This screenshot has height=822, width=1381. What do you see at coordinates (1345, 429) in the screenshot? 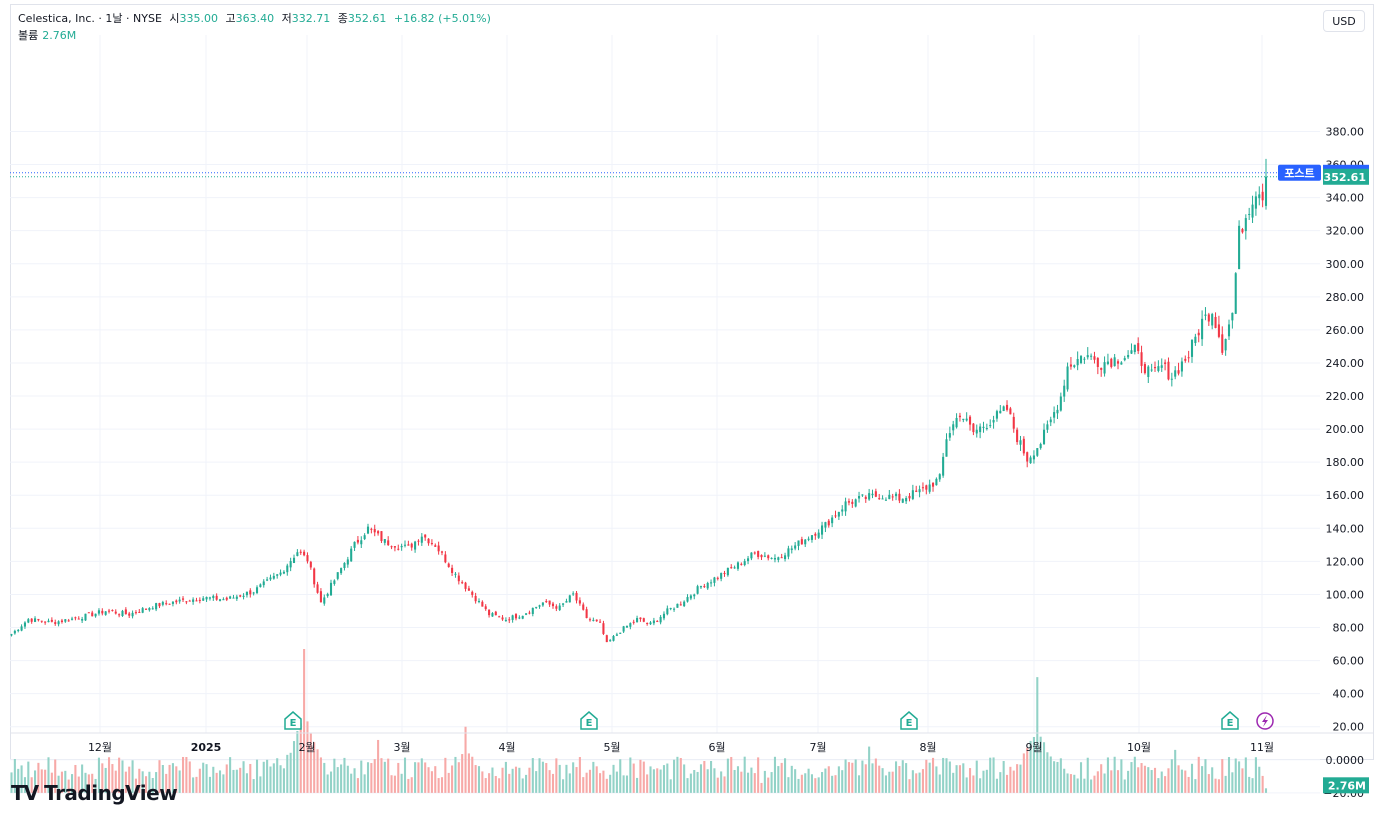
I see `y-tick-label: 200.00` at bounding box center [1345, 429].